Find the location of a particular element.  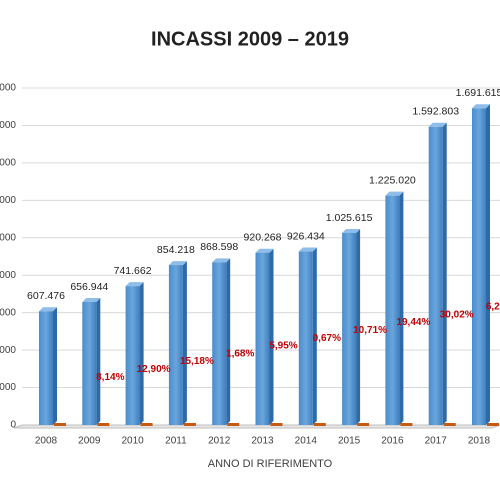

y-tick-label: 1.400.000 is located at coordinates (8, 163).